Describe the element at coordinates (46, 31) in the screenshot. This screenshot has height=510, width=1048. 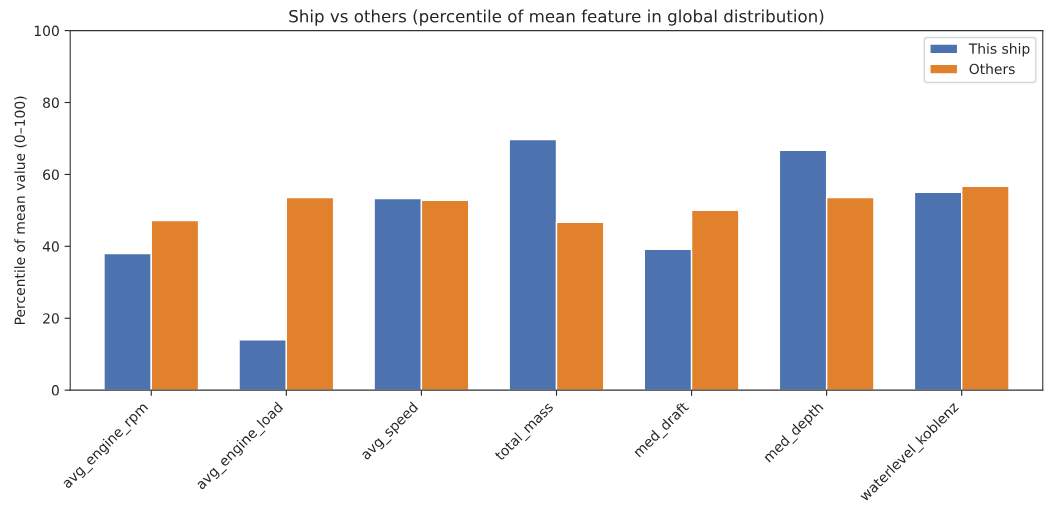
I see `y-tick-label: 100` at that location.